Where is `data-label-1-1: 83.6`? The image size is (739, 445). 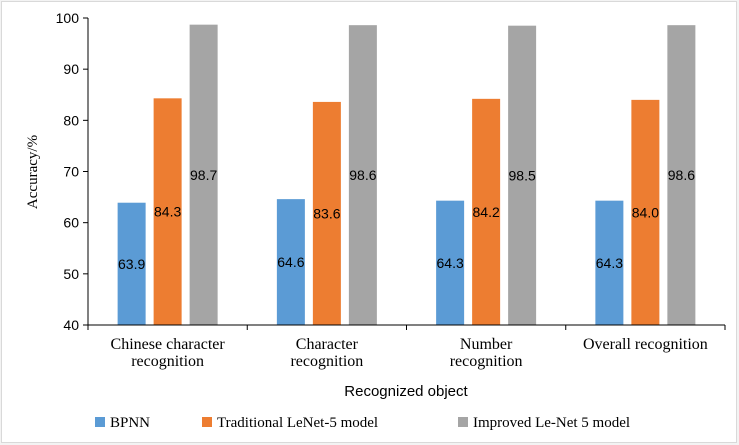
data-label-1-1: 83.6 is located at coordinates (326, 213).